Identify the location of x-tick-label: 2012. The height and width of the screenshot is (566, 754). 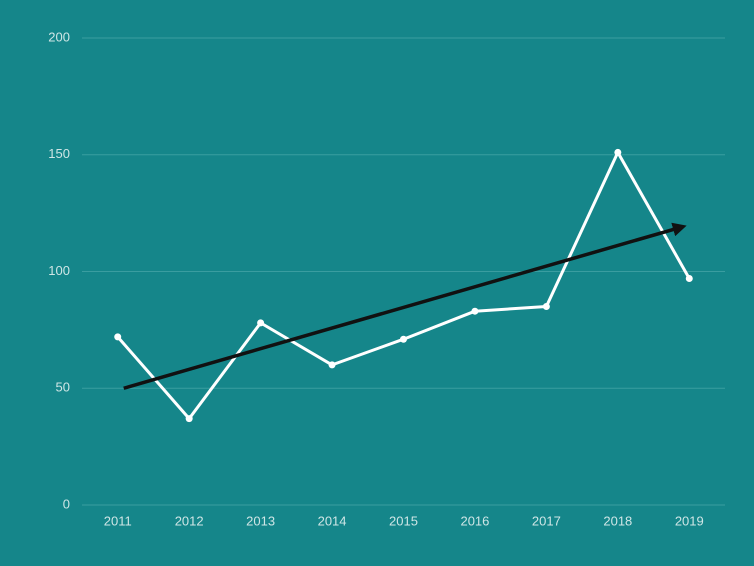
(189, 520).